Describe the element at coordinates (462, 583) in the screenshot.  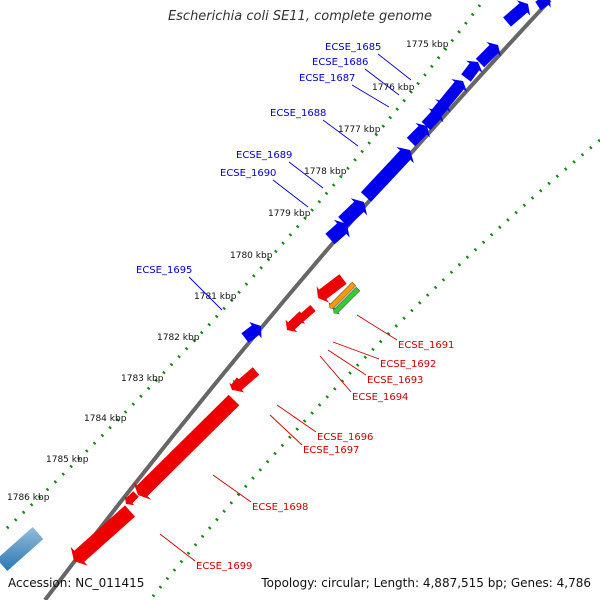
I see `length-value: 4,887,515 bp` at that location.